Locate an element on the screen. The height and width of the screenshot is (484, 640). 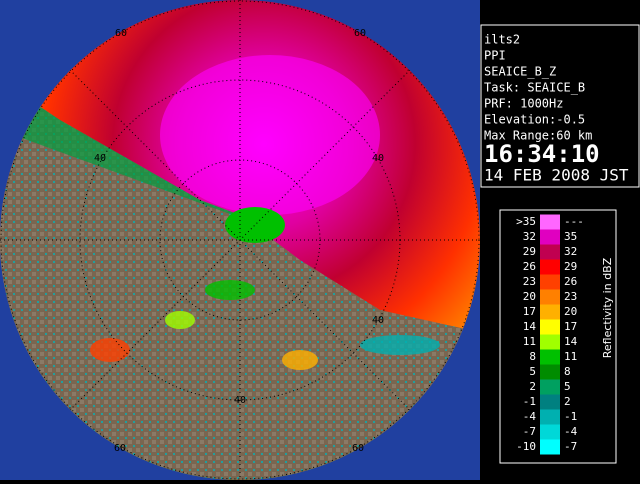
legend-high: 29 is located at coordinates (570, 266).